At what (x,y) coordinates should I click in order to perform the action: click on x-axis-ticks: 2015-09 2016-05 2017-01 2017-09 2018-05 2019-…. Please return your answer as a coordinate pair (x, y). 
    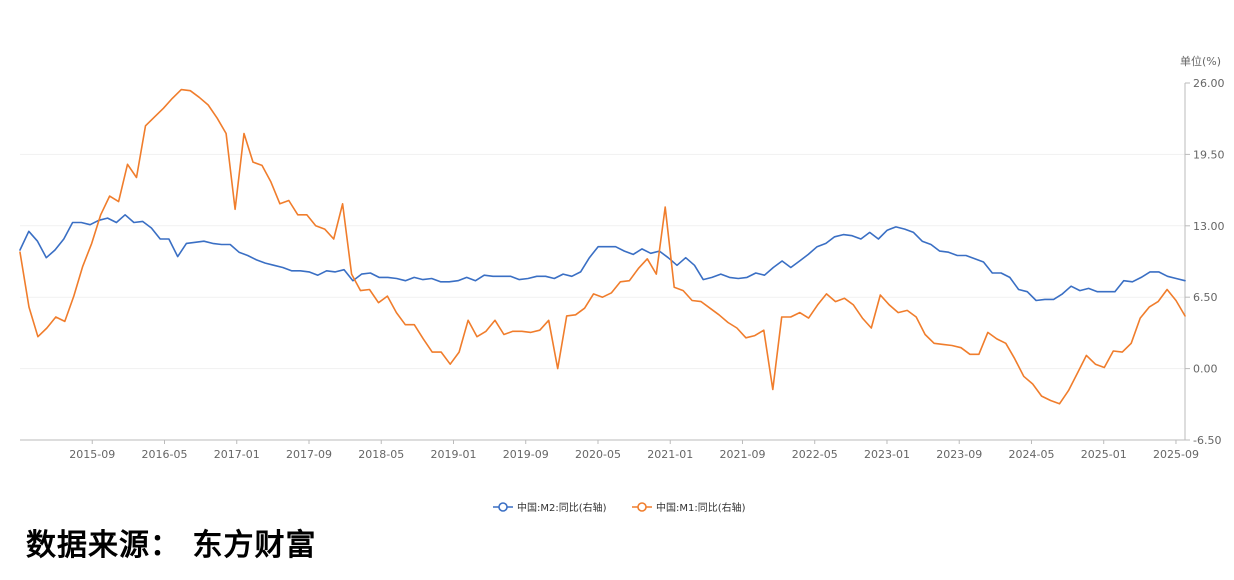
    Looking at the image, I should click on (634, 450).